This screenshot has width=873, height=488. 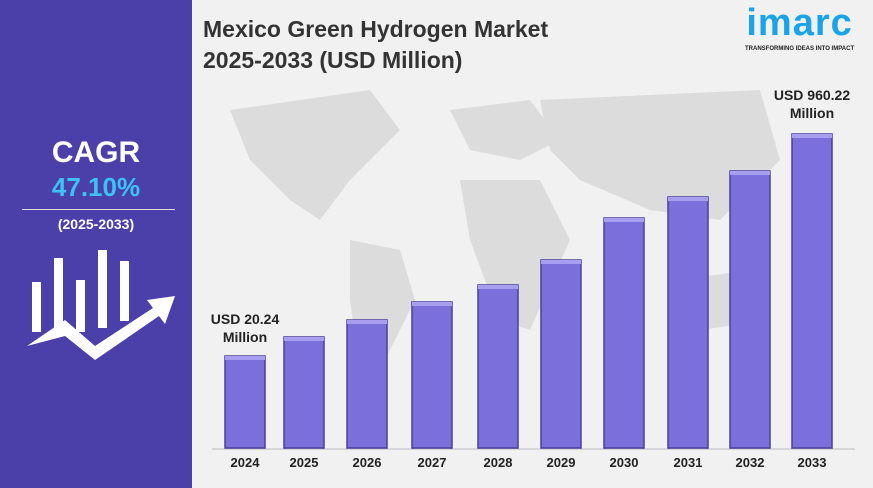 I want to click on bar-2025, so click(x=304, y=392).